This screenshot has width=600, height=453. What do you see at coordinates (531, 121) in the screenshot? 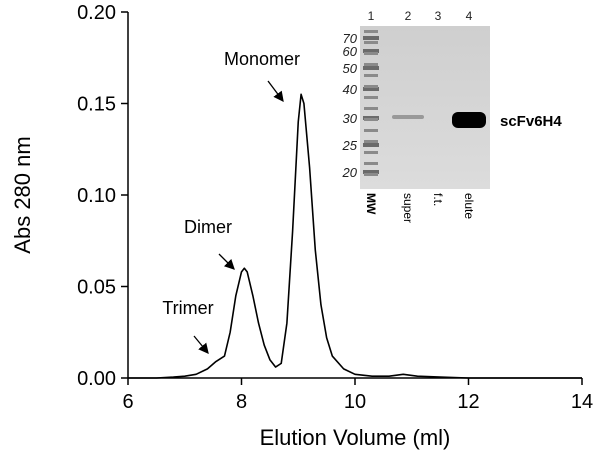
I see `band-label: scFv6H4` at bounding box center [531, 121].